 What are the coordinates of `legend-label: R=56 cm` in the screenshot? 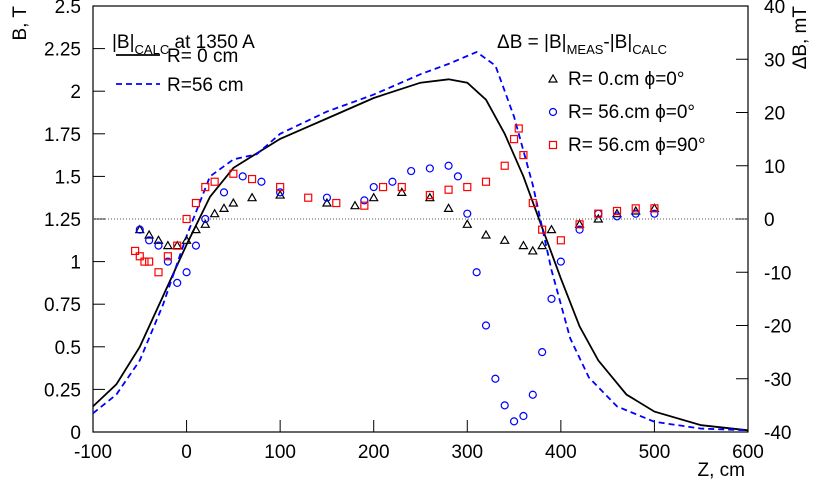 It's located at (205, 85).